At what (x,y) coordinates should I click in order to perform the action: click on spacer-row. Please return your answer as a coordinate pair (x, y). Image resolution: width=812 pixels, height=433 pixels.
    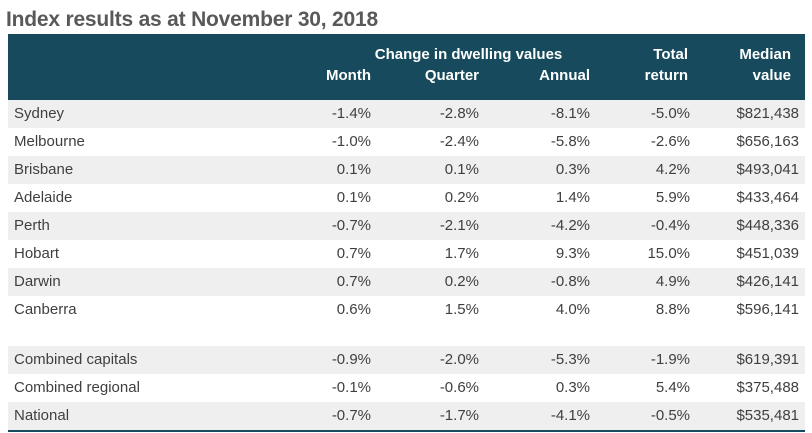
    Looking at the image, I should click on (407, 335).